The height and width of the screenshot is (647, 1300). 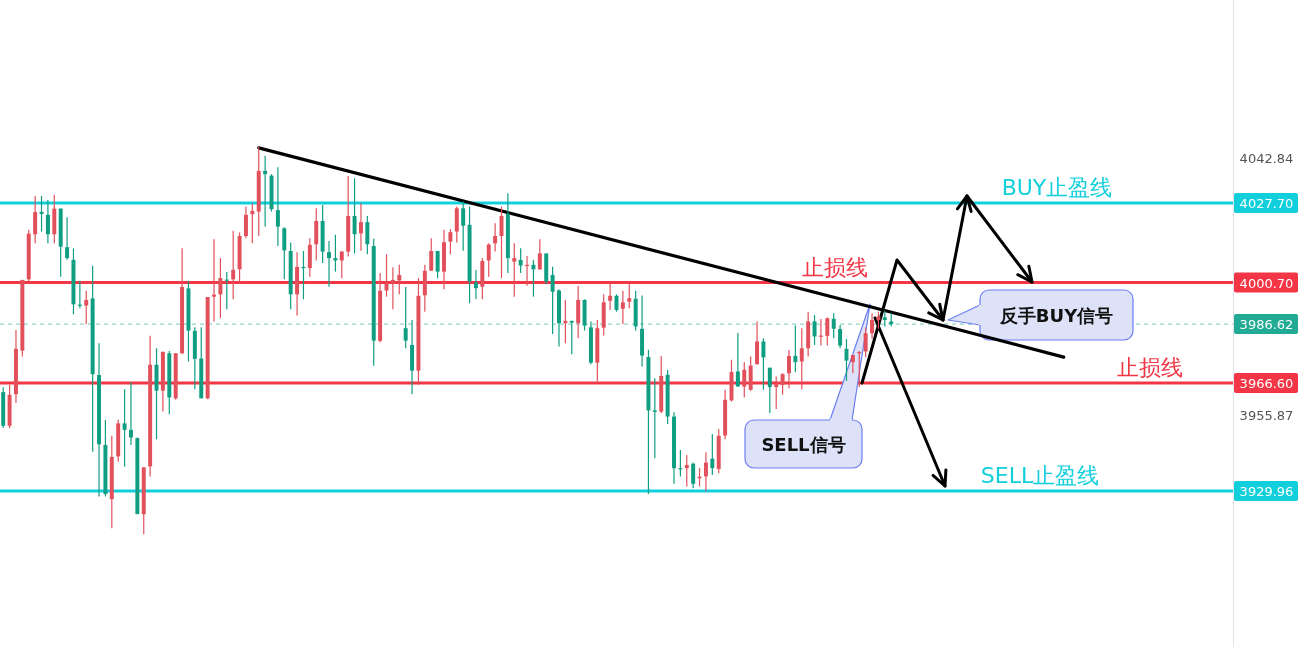 What do you see at coordinates (1266, 283) in the screenshot?
I see `y-tick-label: 4000.70` at bounding box center [1266, 283].